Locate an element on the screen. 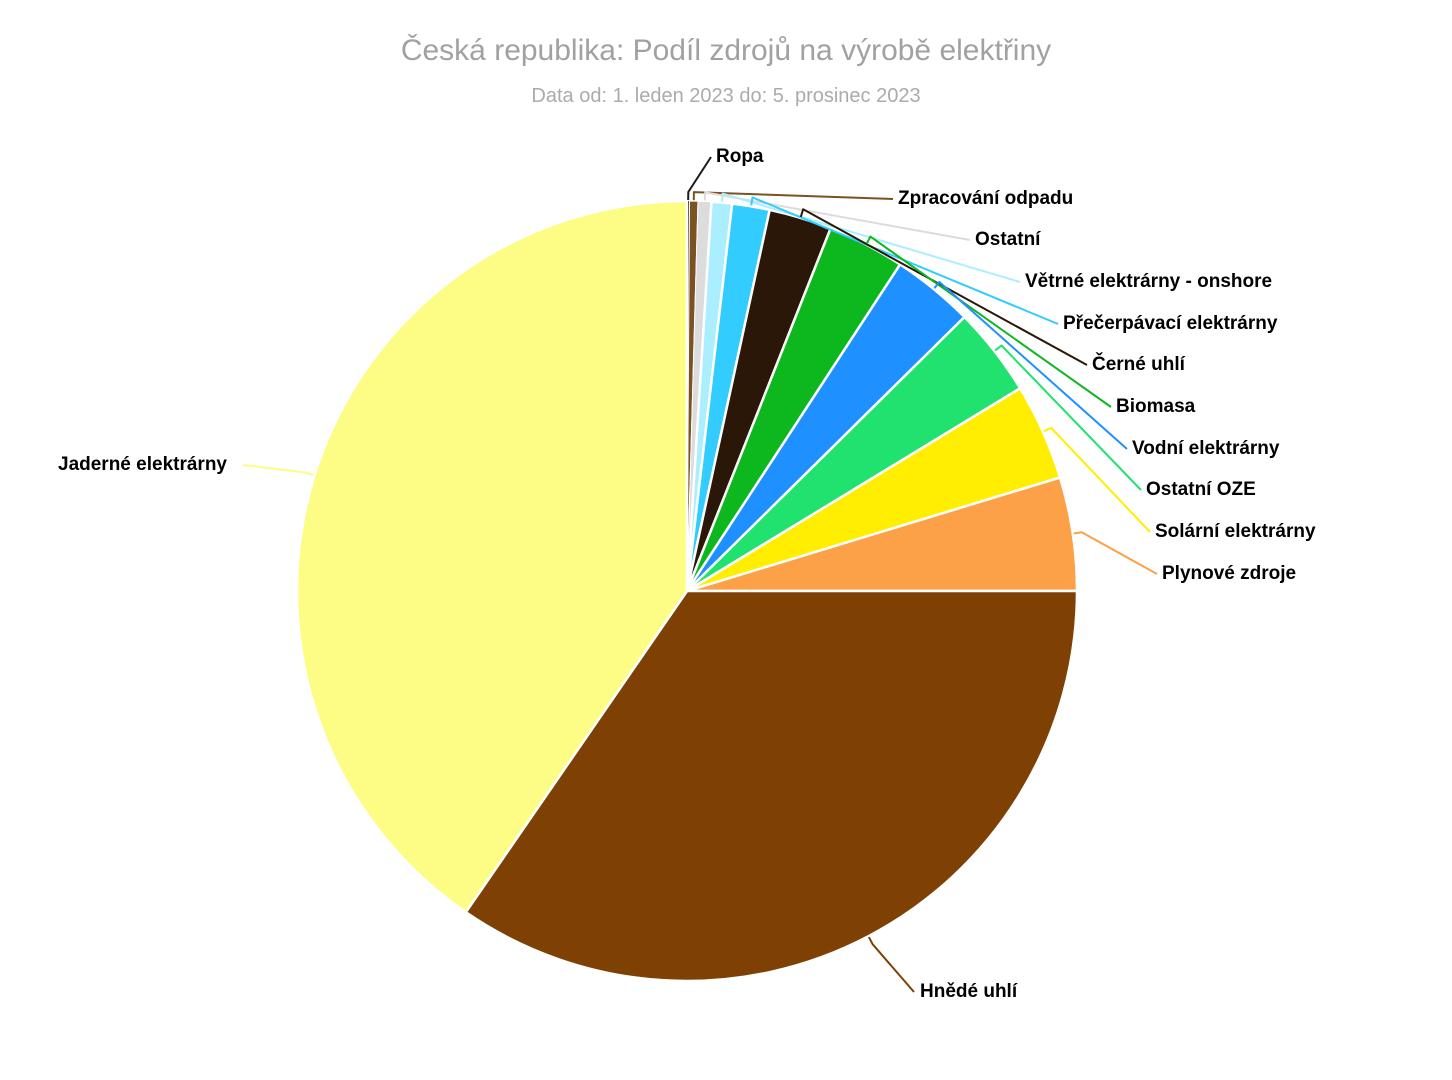 This screenshot has height=1080, width=1452. label-connector-ostatni-oze is located at coordinates (1068, 417).